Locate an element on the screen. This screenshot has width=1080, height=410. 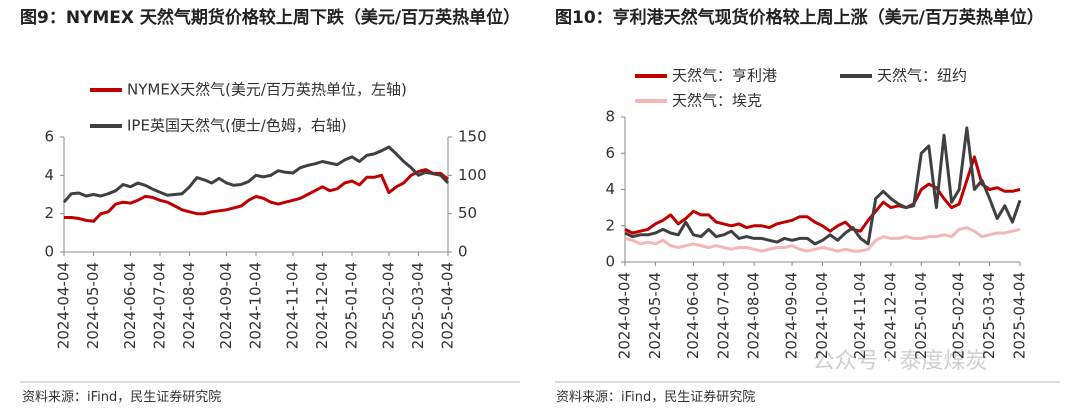
y2-tick-label: 150 is located at coordinates (472, 137).